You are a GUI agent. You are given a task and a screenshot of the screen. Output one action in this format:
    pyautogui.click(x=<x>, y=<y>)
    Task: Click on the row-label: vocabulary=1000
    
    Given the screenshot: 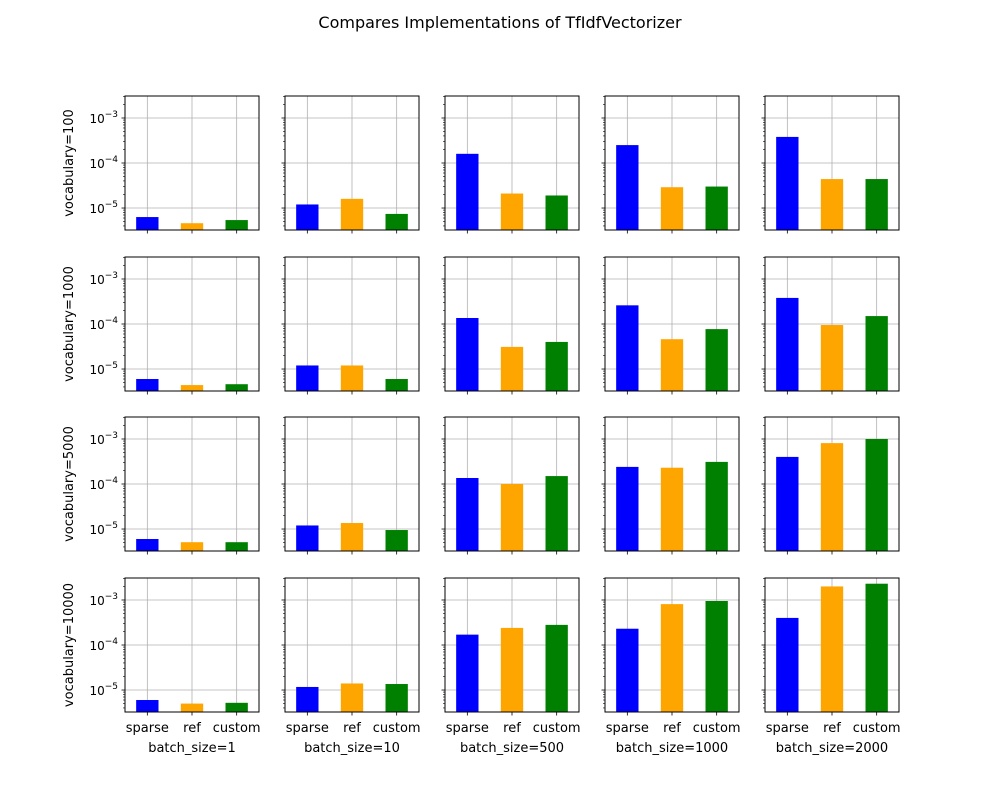 What is the action you would take?
    pyautogui.click(x=69, y=324)
    